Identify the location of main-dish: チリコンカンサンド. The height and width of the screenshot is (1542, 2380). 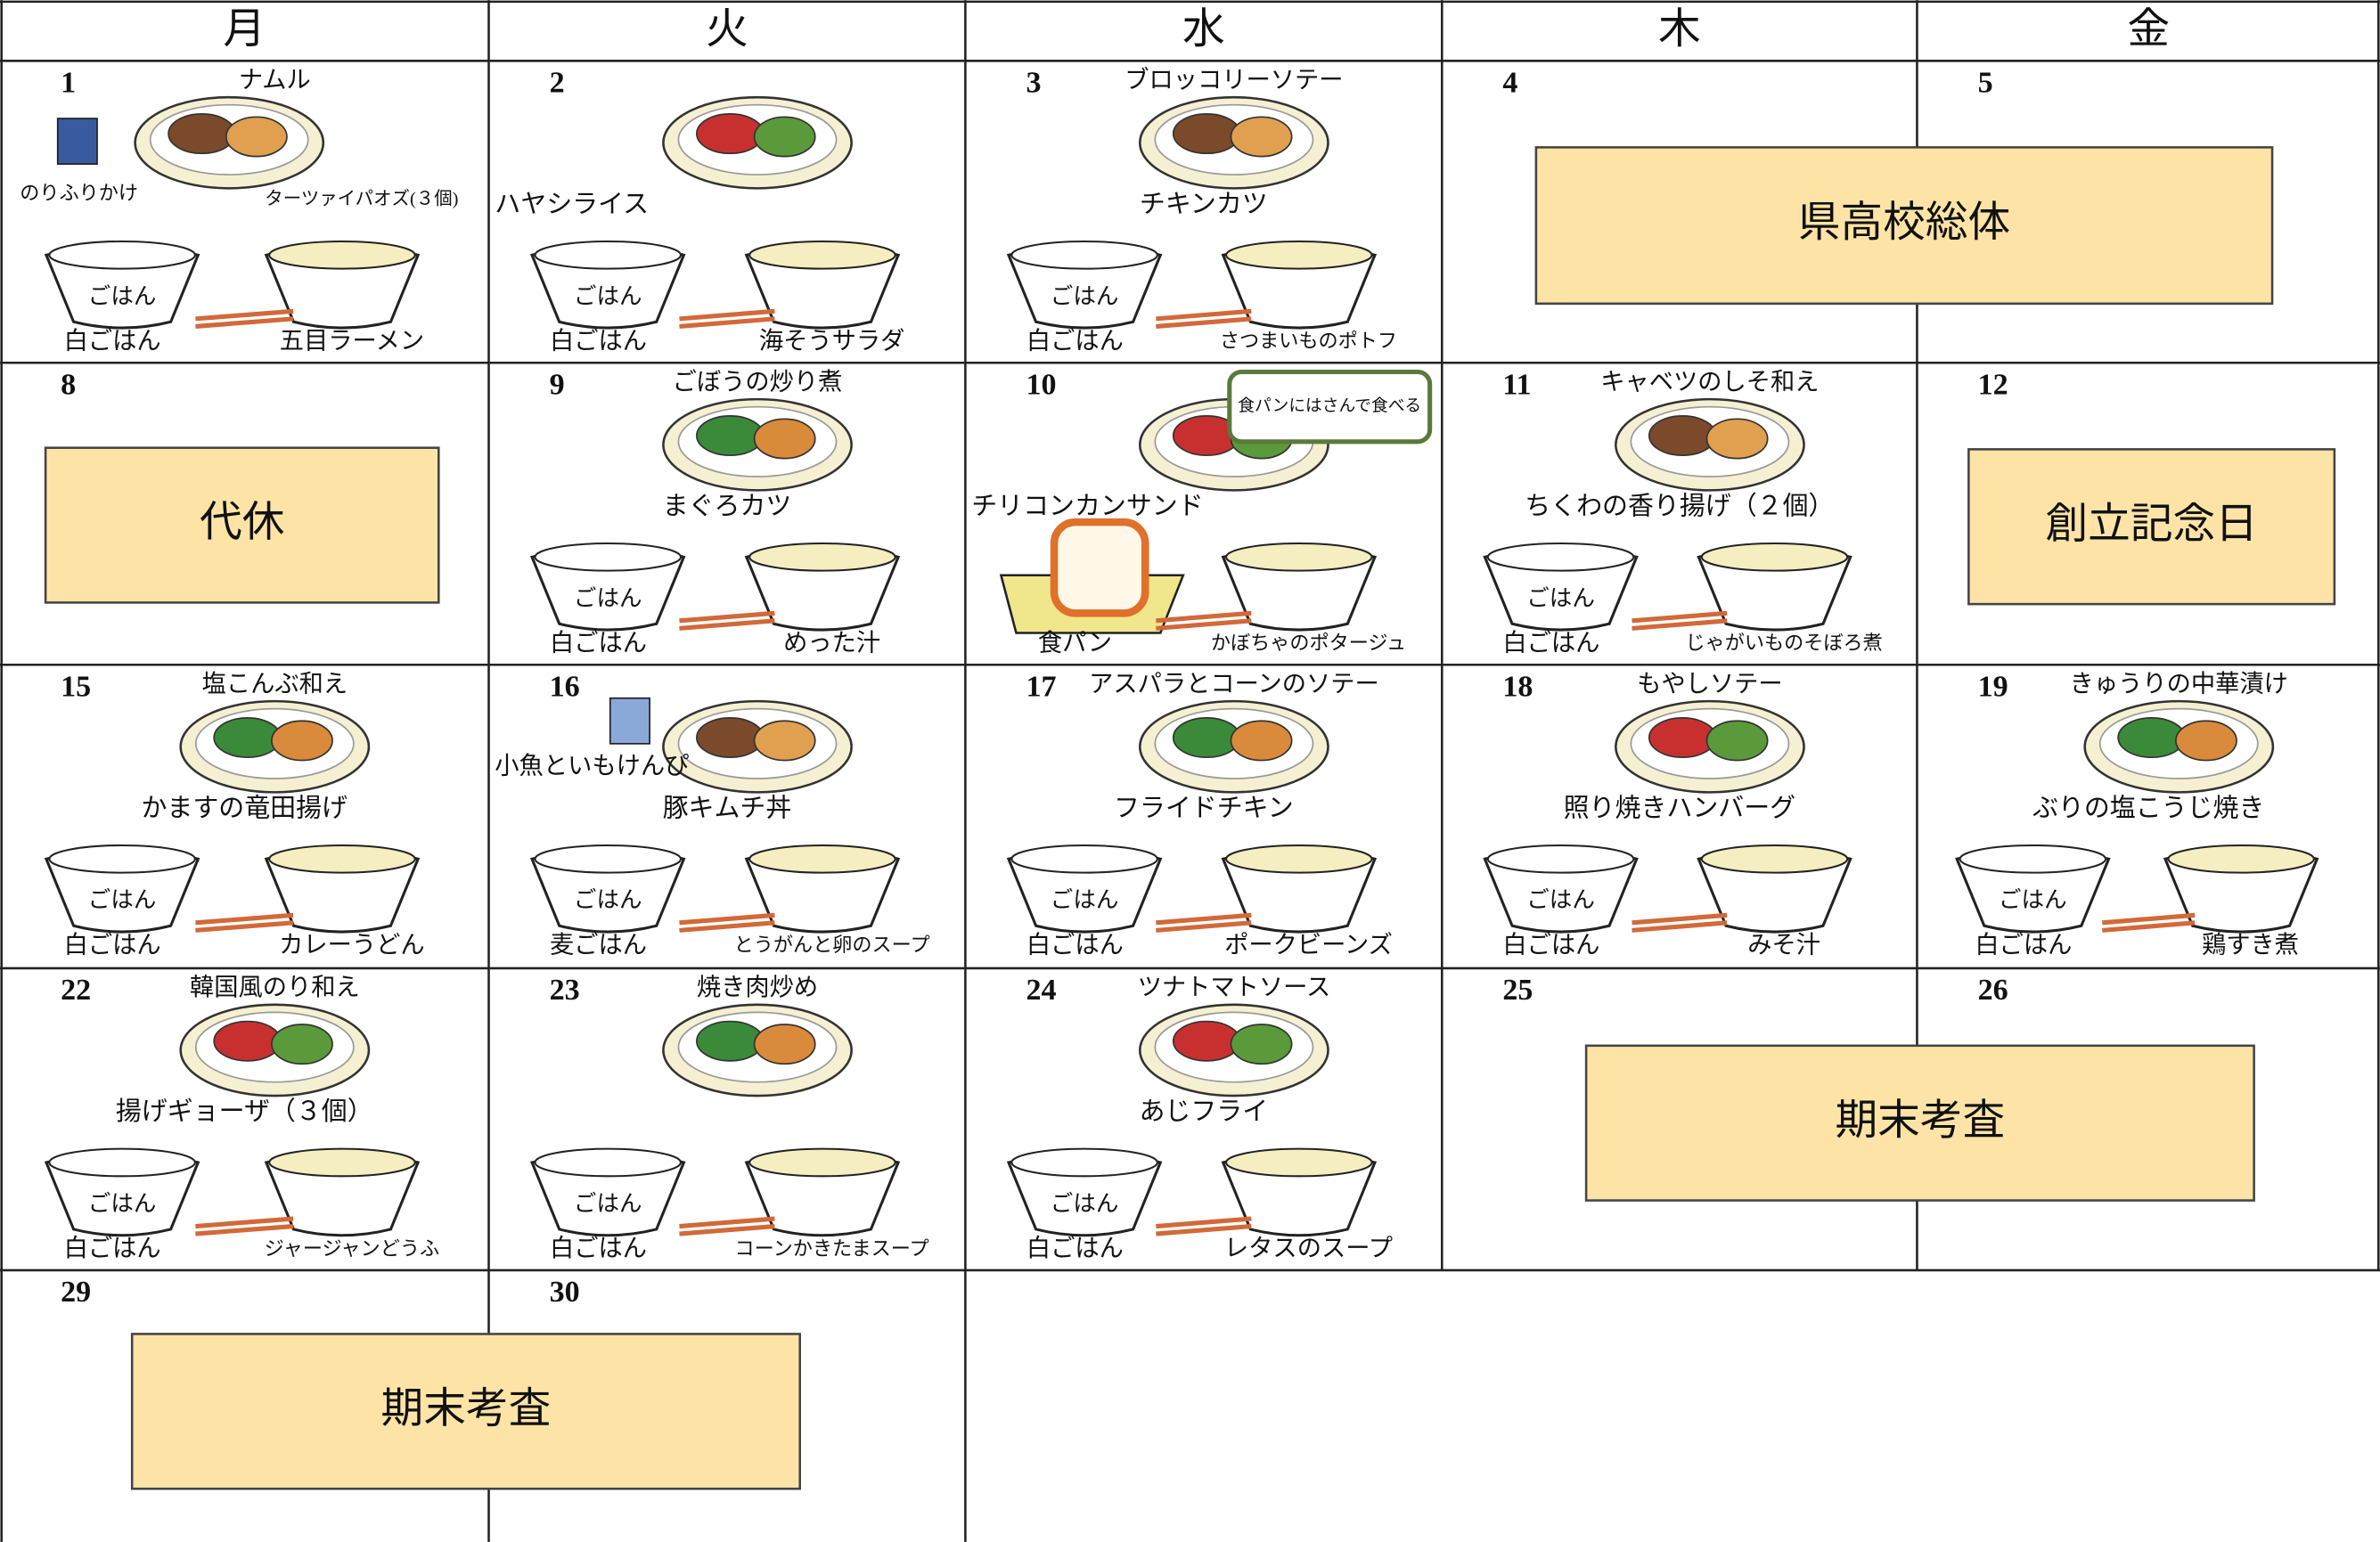
(1087, 506).